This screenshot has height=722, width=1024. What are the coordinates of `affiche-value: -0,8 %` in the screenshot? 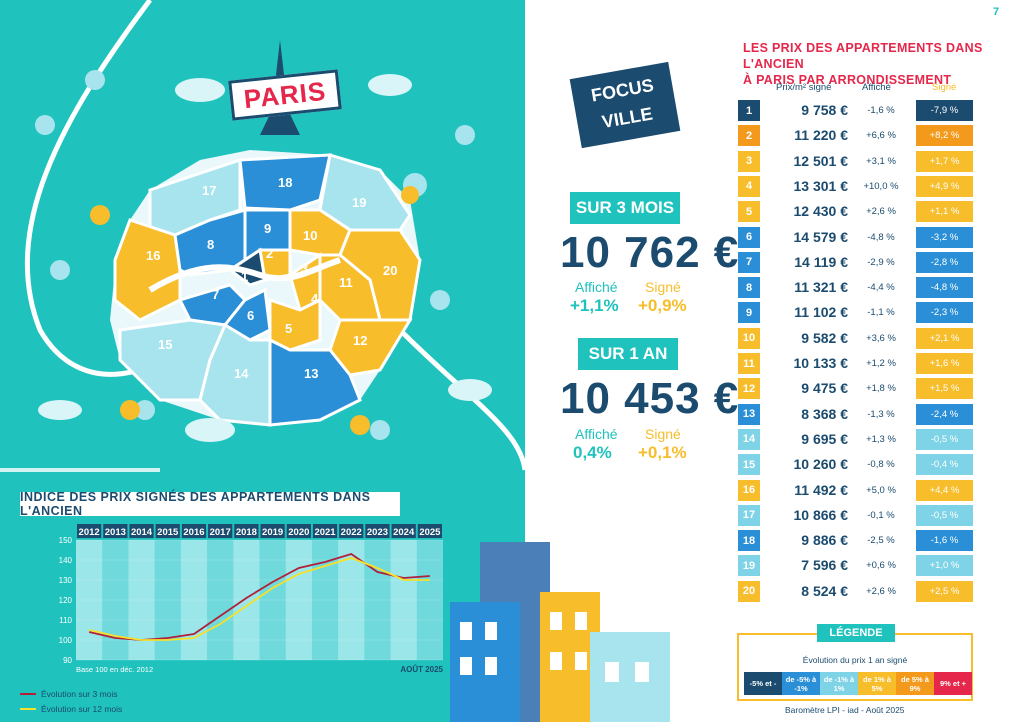 It's located at (881, 465).